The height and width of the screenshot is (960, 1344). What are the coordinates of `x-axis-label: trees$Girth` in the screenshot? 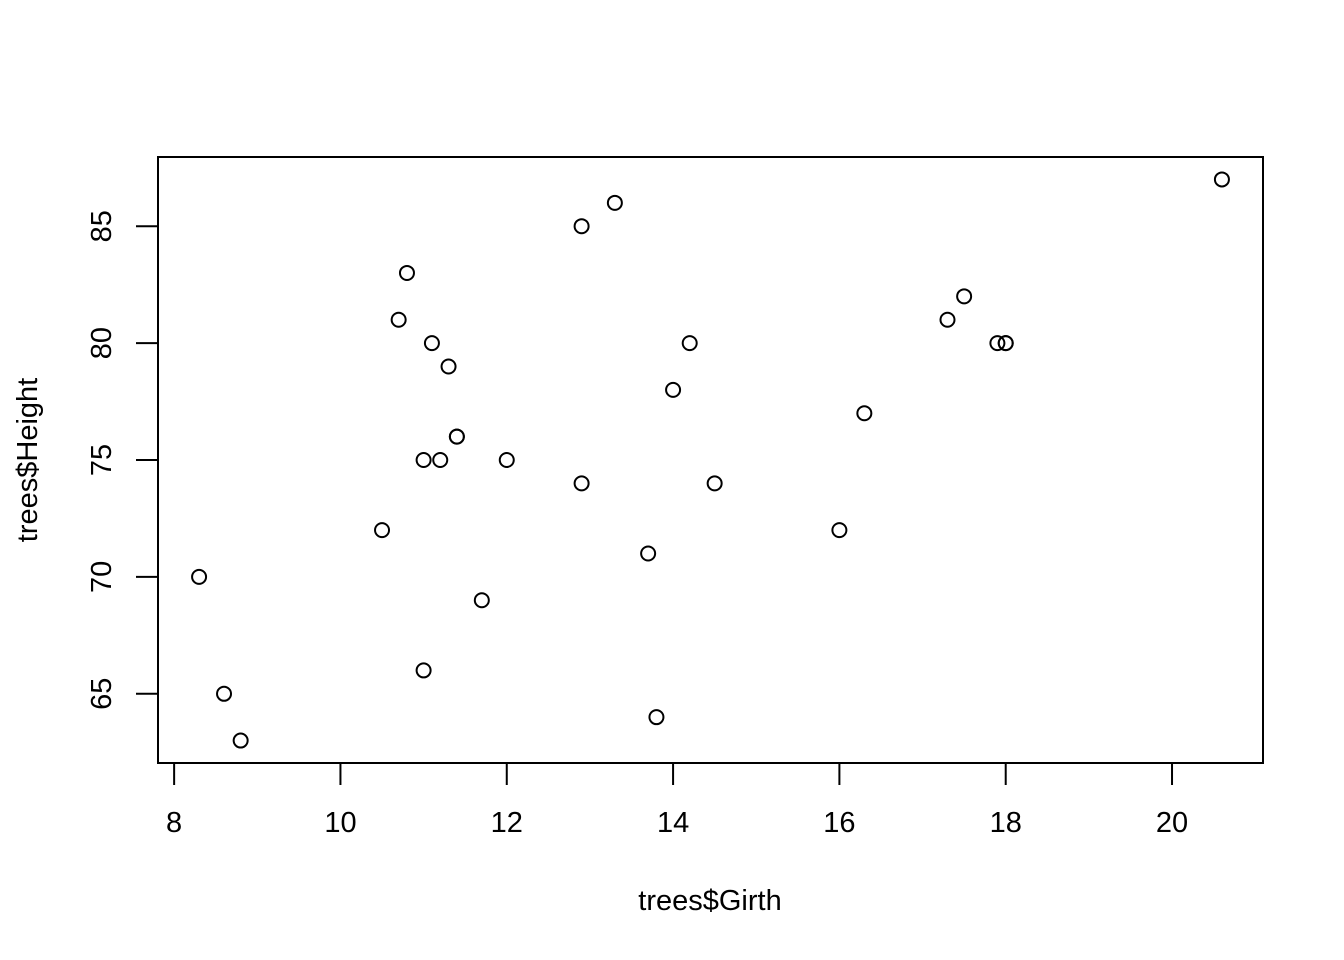 It's located at (709, 901).